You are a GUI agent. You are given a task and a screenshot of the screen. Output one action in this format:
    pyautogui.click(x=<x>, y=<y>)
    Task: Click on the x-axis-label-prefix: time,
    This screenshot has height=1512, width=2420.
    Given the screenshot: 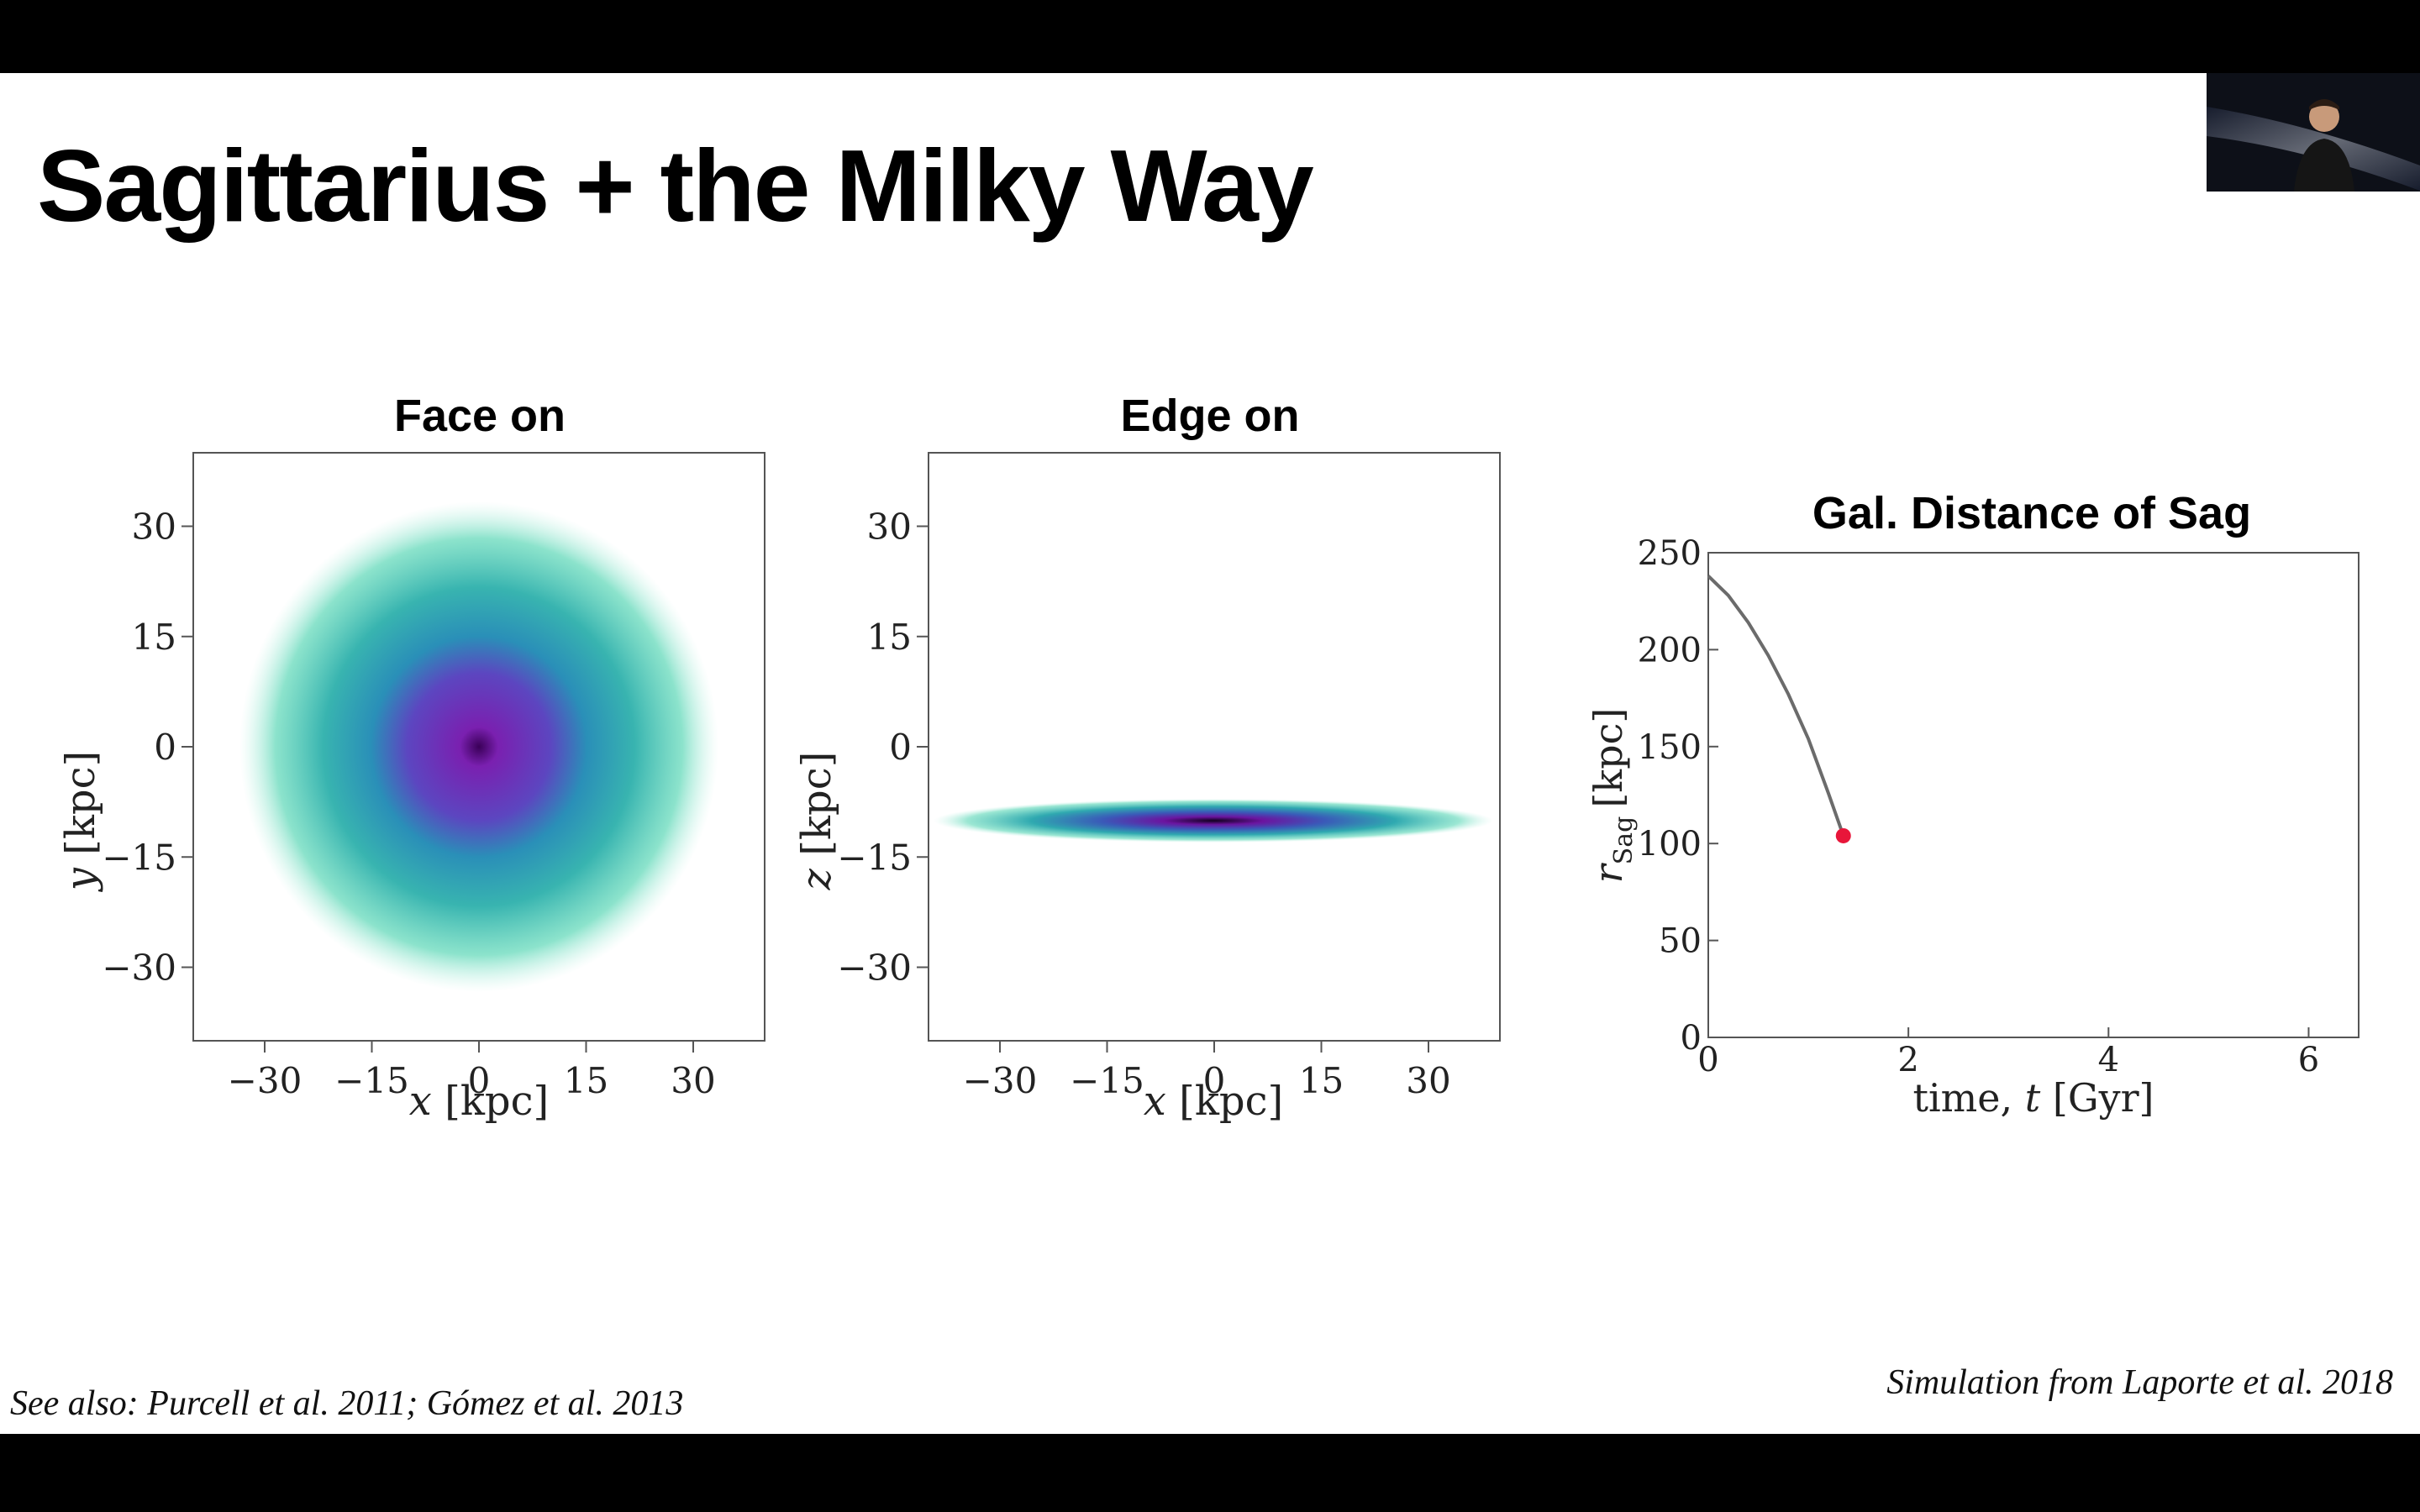 What is the action you would take?
    pyautogui.click(x=1968, y=1098)
    